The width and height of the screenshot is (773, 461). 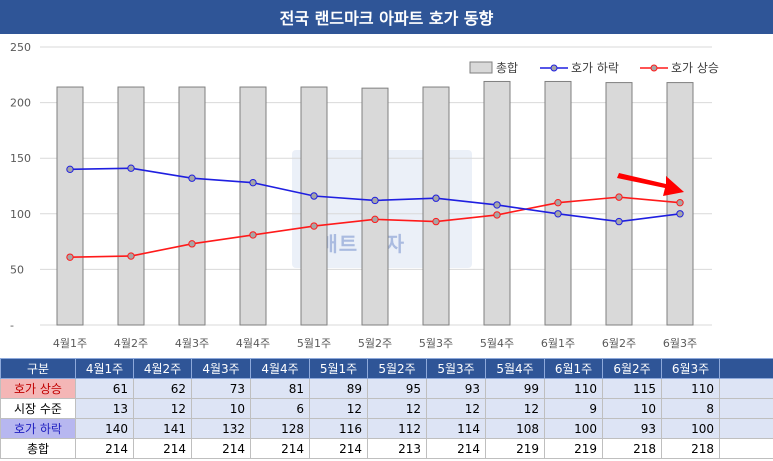 What do you see at coordinates (20, 47) in the screenshot?
I see `y-tick-label: 250` at bounding box center [20, 47].